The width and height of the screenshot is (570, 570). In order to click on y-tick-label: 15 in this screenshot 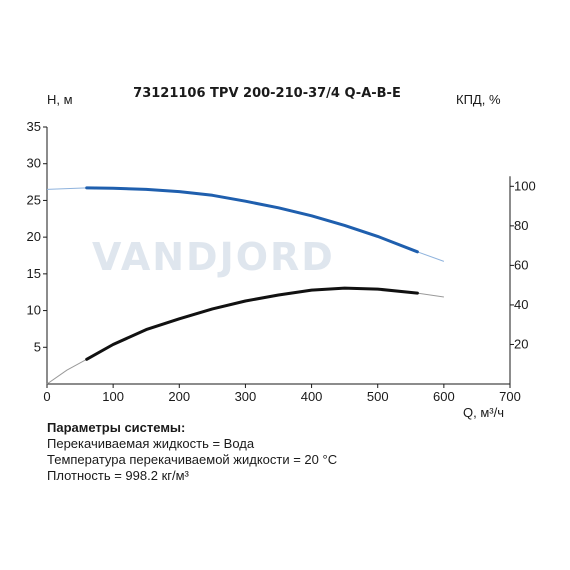, I will do `click(34, 273)`.